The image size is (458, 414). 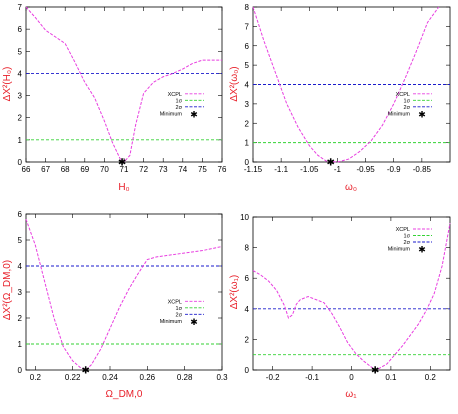 What do you see at coordinates (253, 169) in the screenshot?
I see `x-tick-label: -1.15` at bounding box center [253, 169].